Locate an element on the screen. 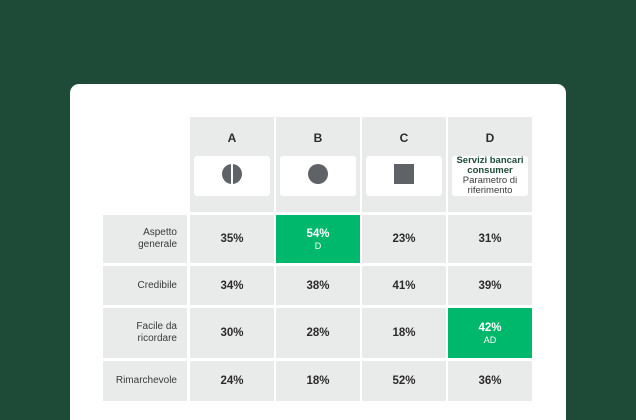 The image size is (636, 420). table-cell: 23% is located at coordinates (404, 239).